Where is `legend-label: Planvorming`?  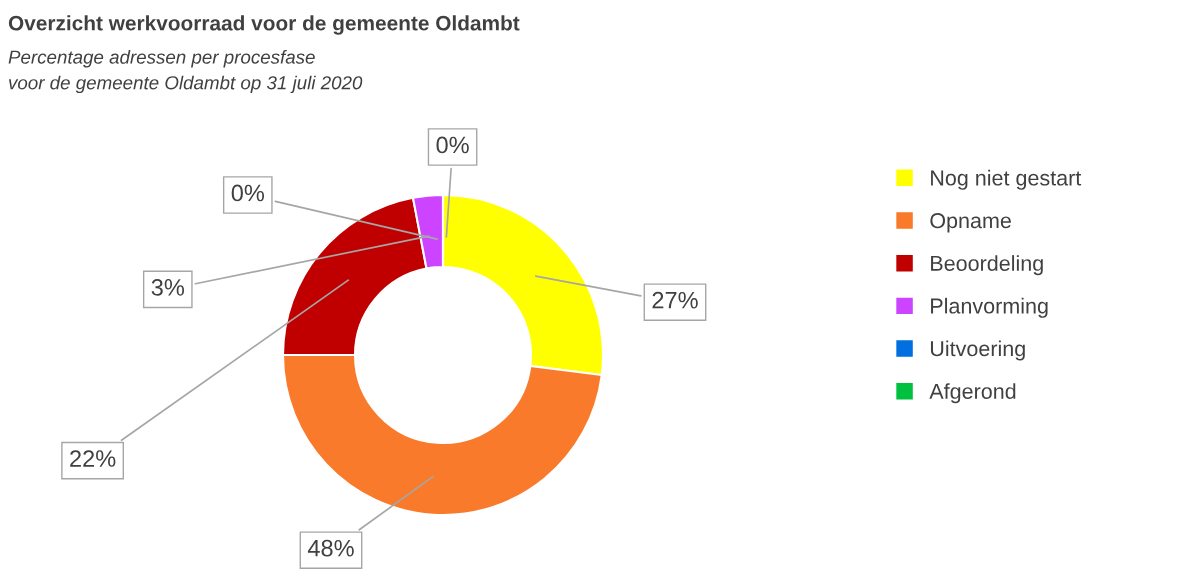 legend-label: Planvorming is located at coordinates (989, 307).